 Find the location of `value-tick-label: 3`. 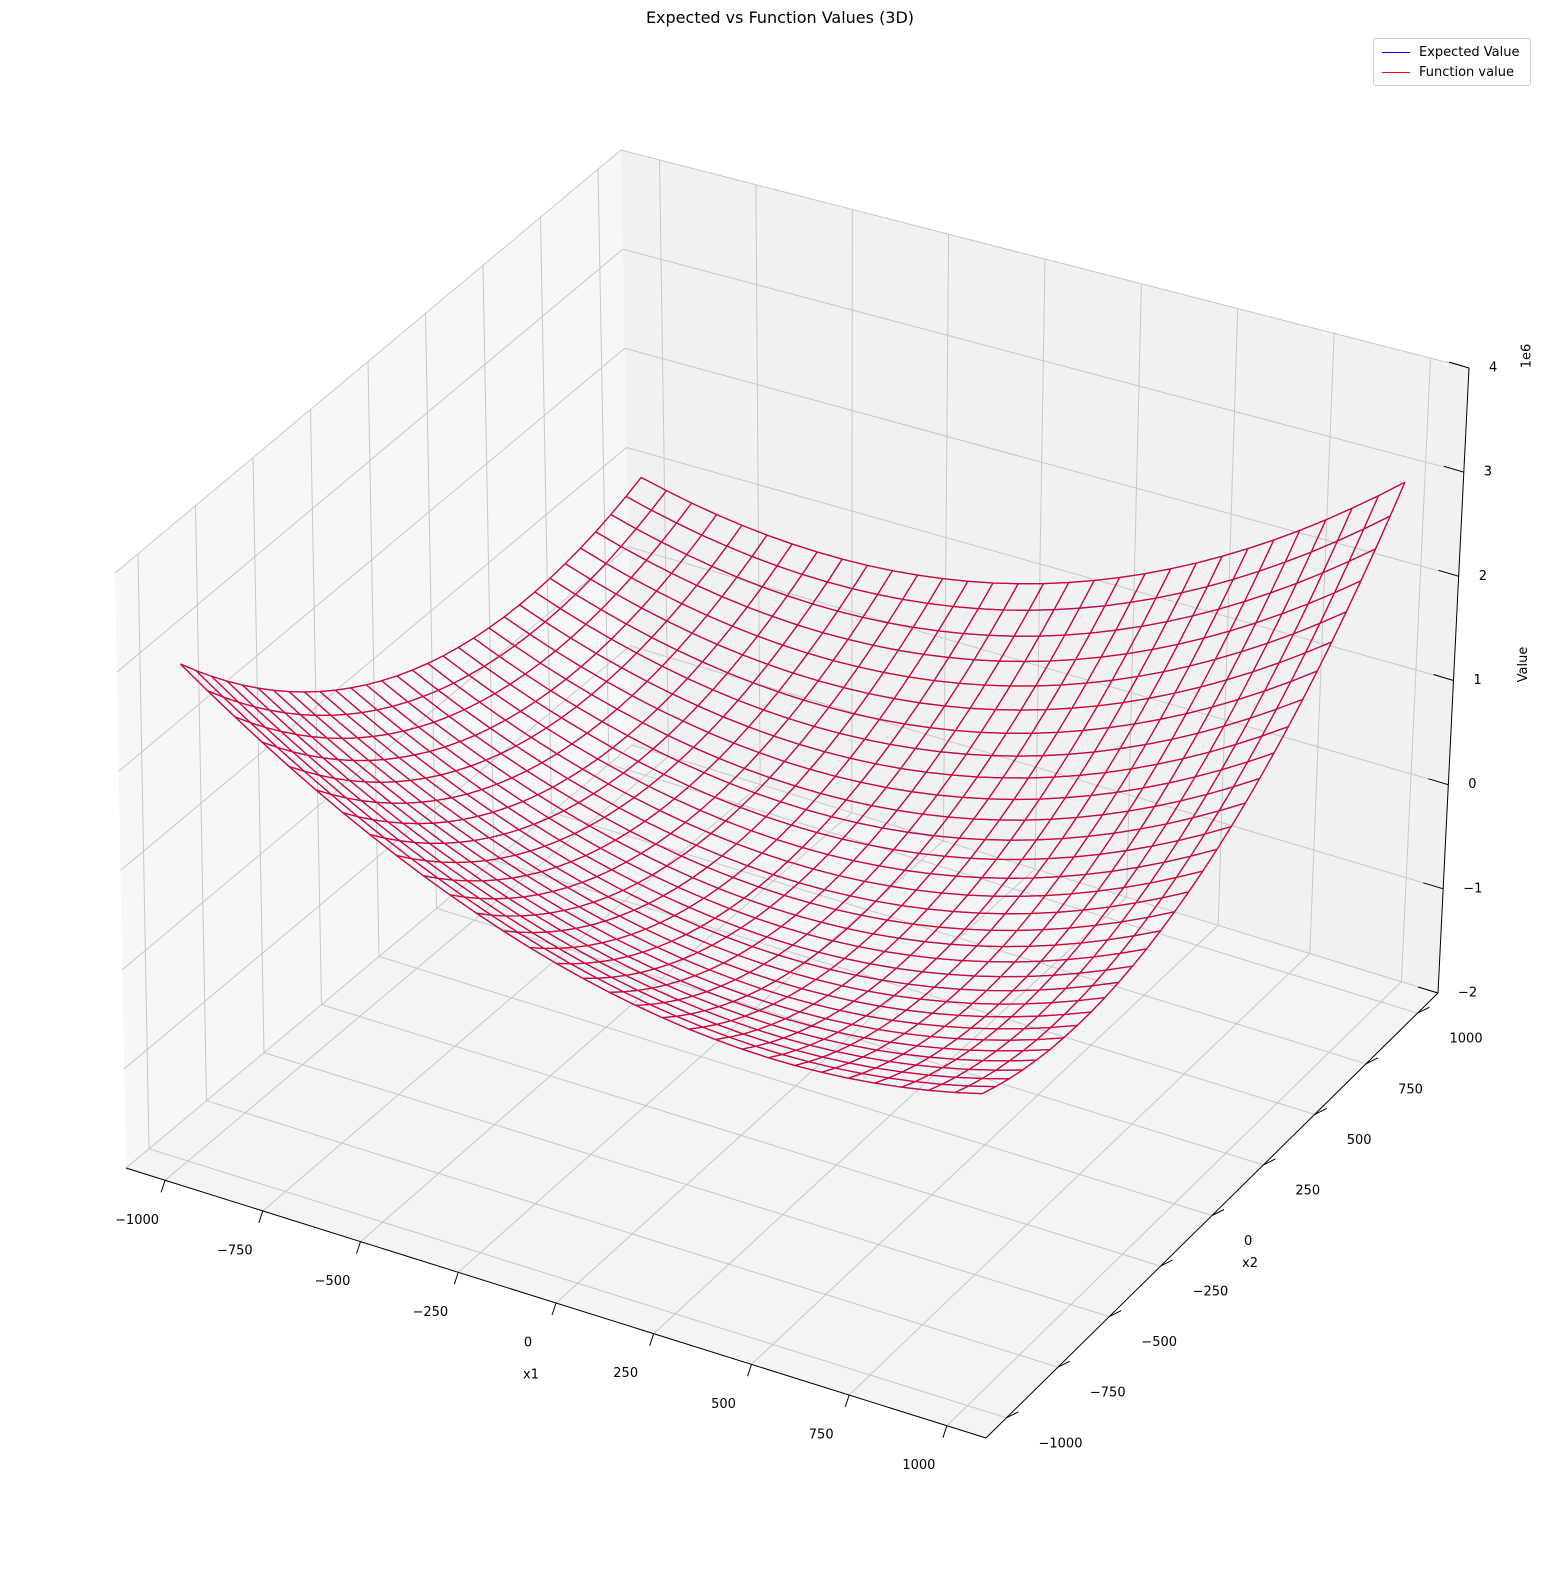

value-tick-label: 3 is located at coordinates (1488, 472).